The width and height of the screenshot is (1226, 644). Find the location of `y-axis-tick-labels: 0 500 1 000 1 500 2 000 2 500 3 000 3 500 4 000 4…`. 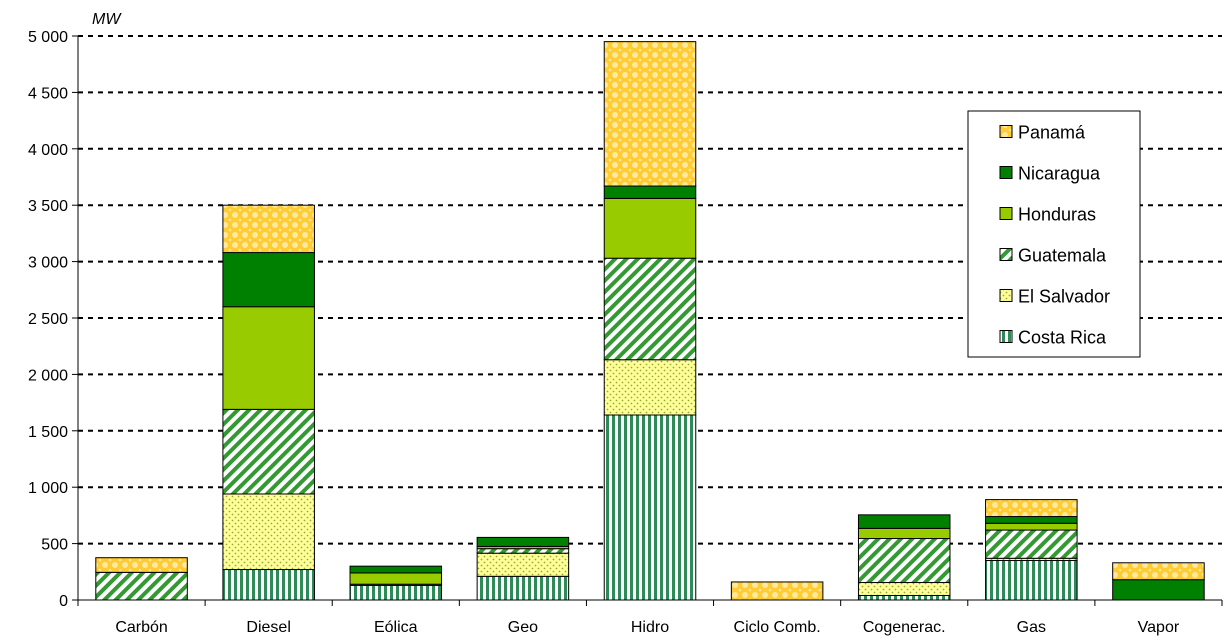

y-axis-tick-labels: 0 500 1 000 1 500 2 000 2 500 3 000 3 500 4 000 4… is located at coordinates (48, 319).